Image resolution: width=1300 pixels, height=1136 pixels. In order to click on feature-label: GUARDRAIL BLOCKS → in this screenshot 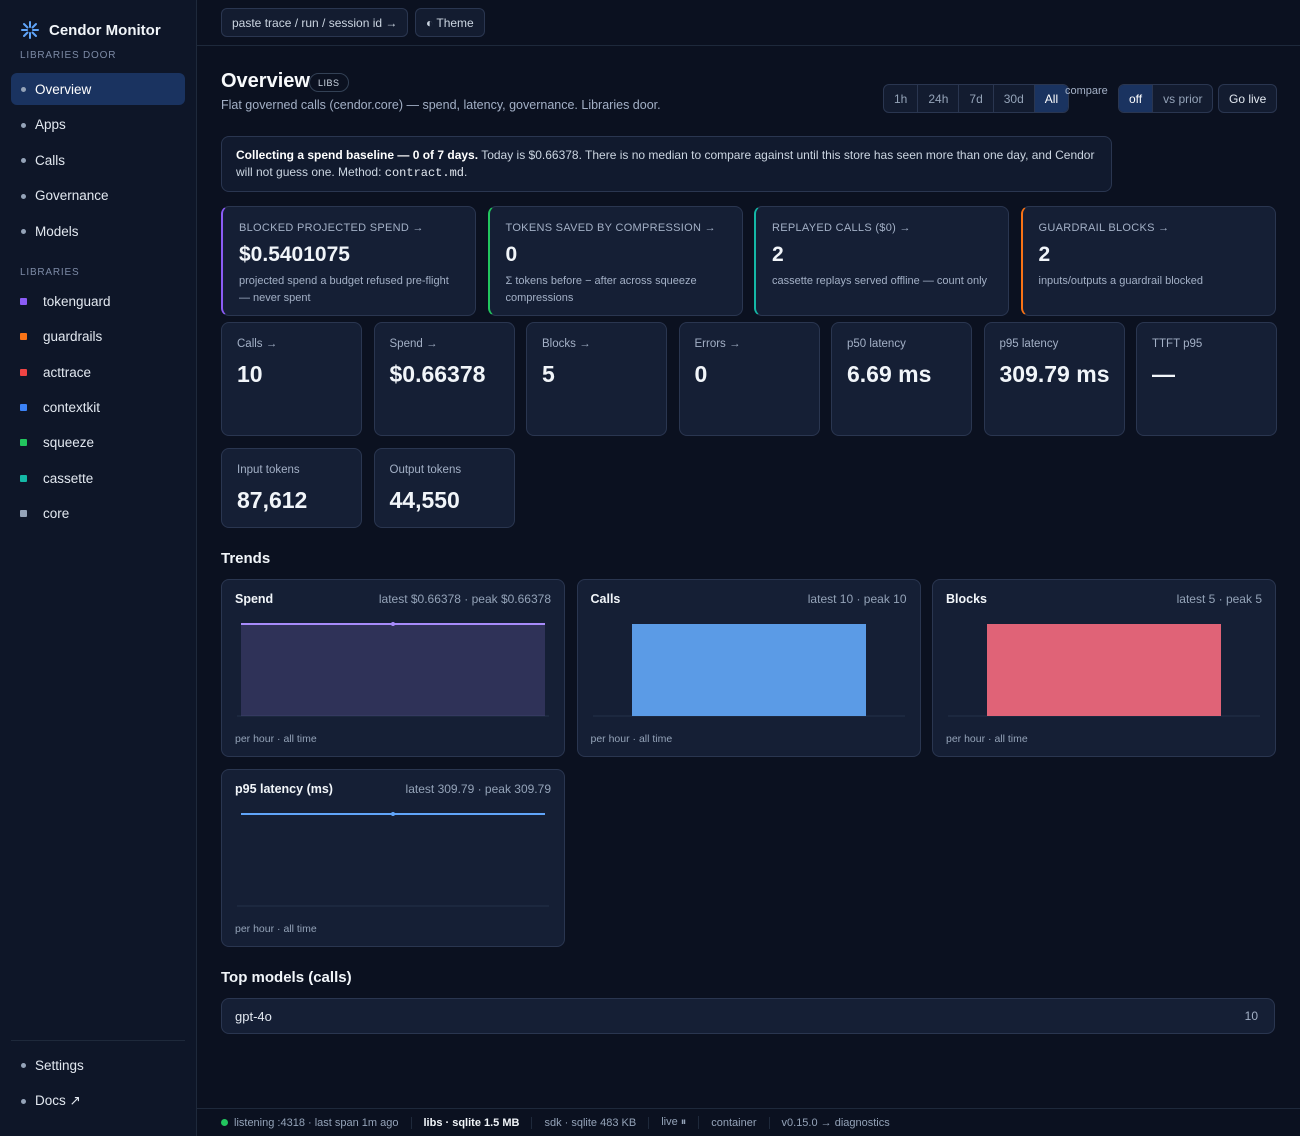, I will do `click(1104, 228)`.